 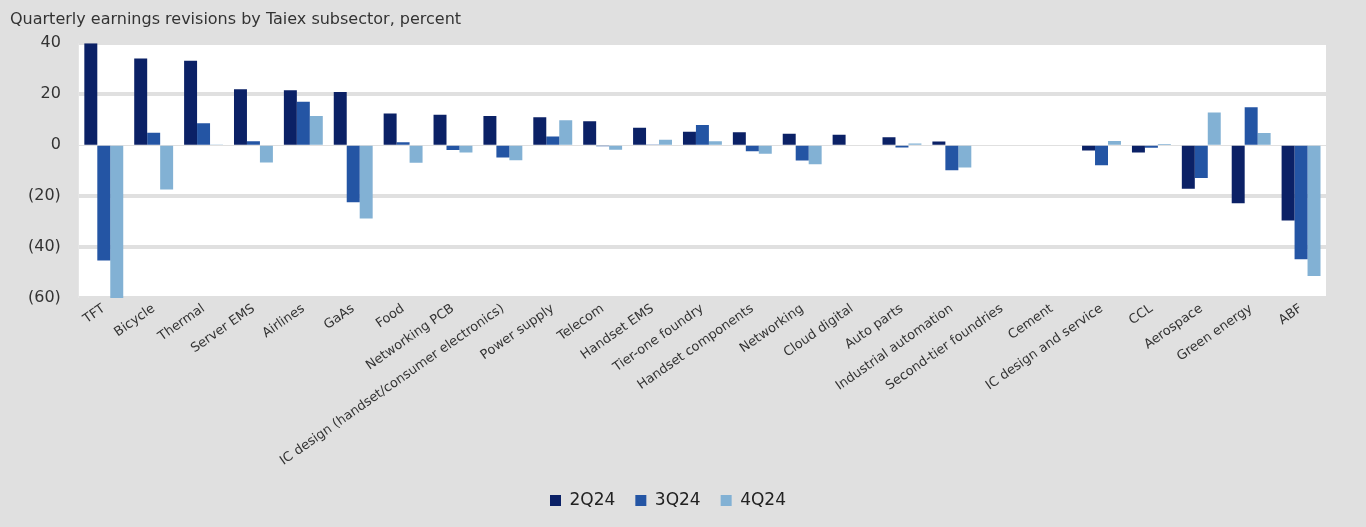 I want to click on x-tick-label: ABF, so click(x=1290, y=314).